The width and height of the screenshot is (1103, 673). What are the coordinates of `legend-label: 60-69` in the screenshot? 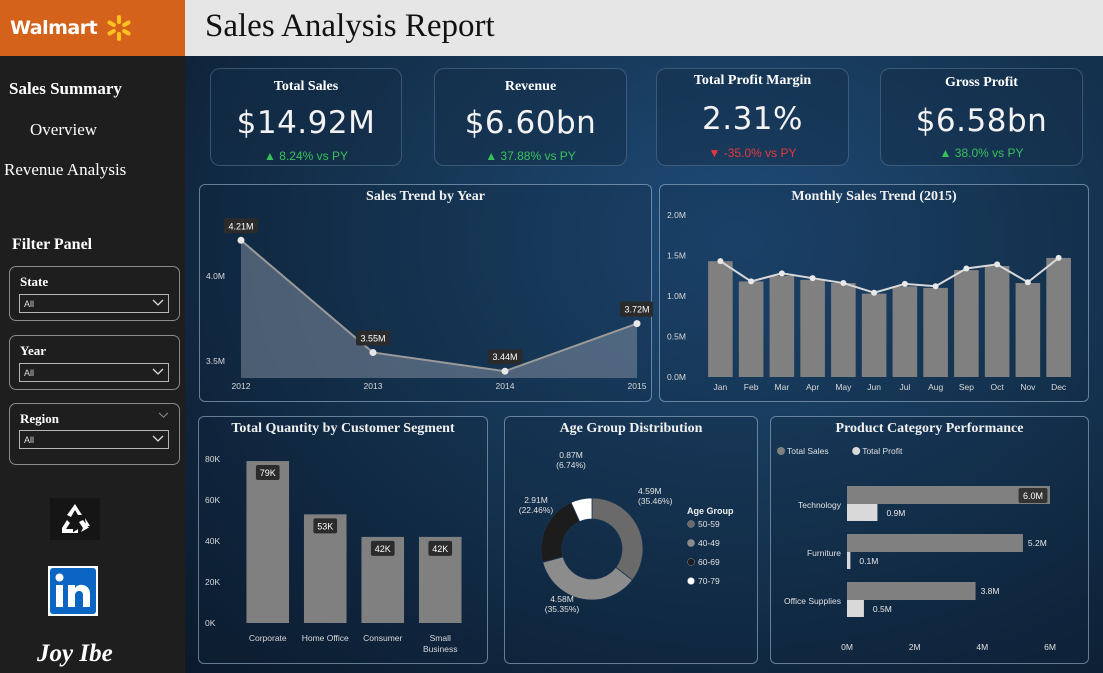 It's located at (709, 562).